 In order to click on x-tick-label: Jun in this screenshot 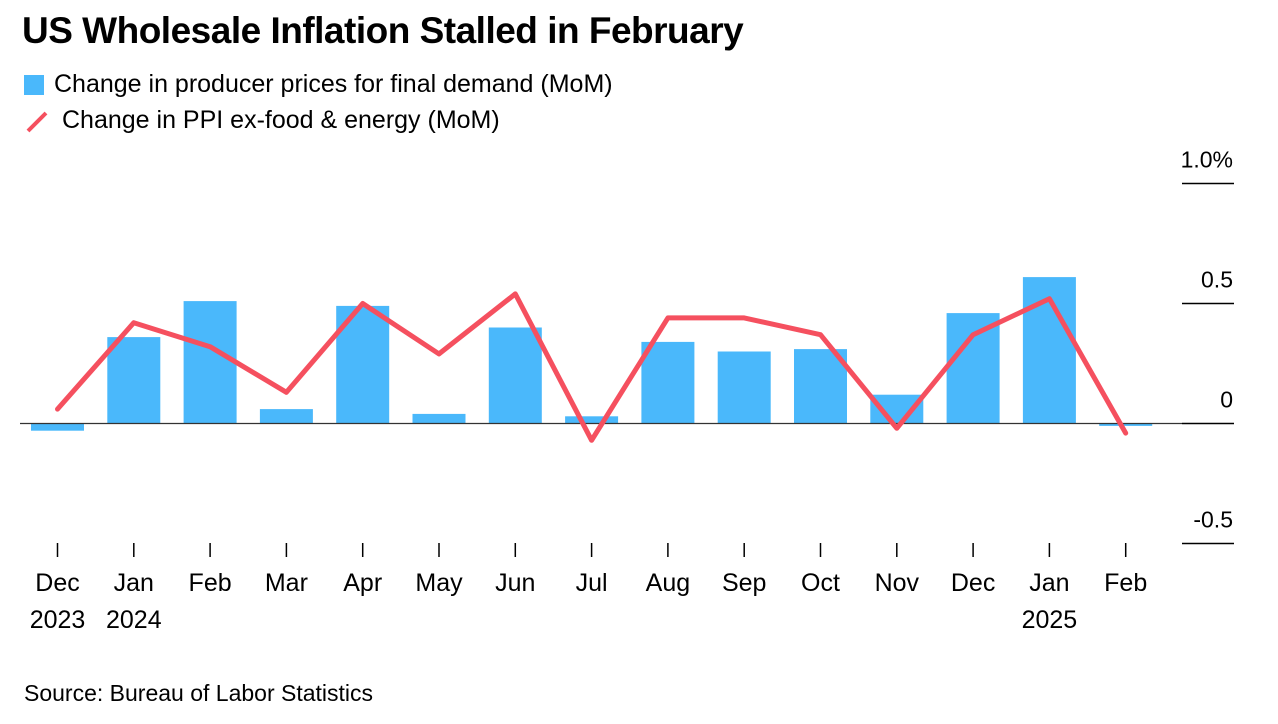, I will do `click(515, 583)`.